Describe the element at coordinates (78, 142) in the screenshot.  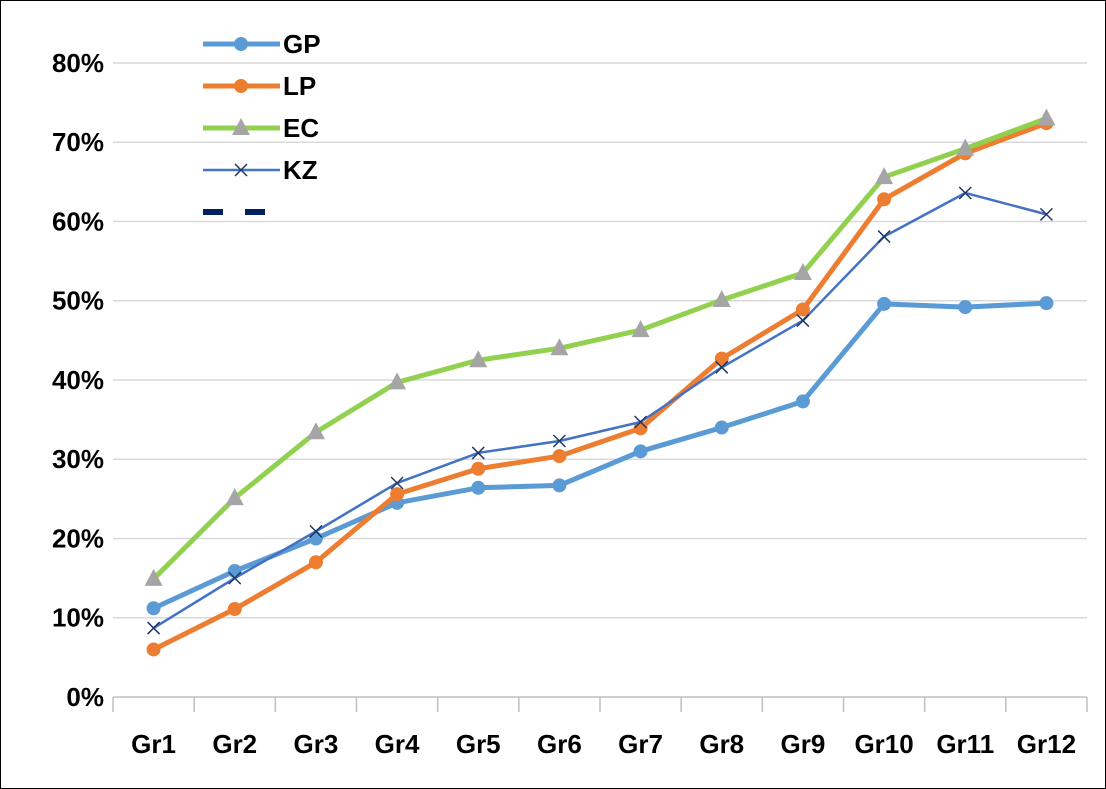
I see `y-tick-label: 70%` at that location.